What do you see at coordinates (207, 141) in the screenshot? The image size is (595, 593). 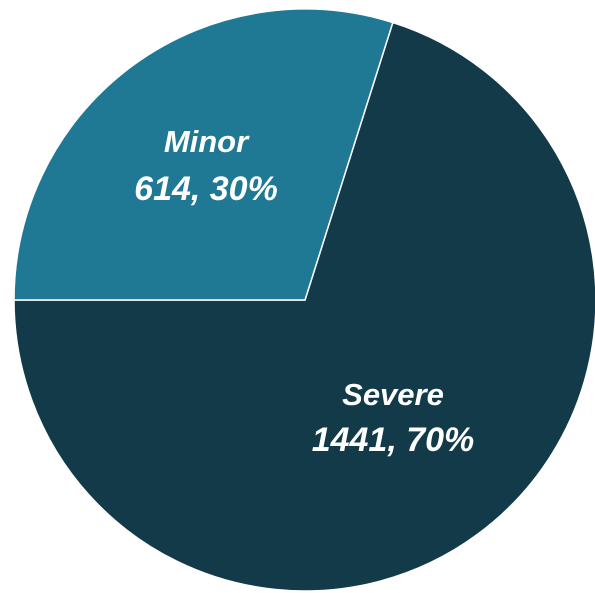 I see `slice-label-minor-name: Minor` at bounding box center [207, 141].